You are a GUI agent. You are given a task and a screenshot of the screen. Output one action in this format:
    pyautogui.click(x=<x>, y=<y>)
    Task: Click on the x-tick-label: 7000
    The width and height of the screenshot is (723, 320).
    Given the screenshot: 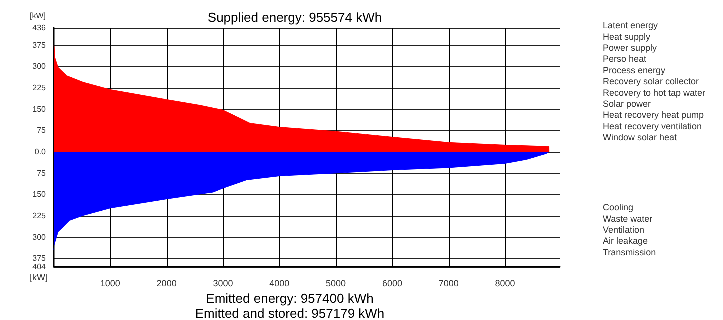 What is the action you would take?
    pyautogui.click(x=448, y=283)
    